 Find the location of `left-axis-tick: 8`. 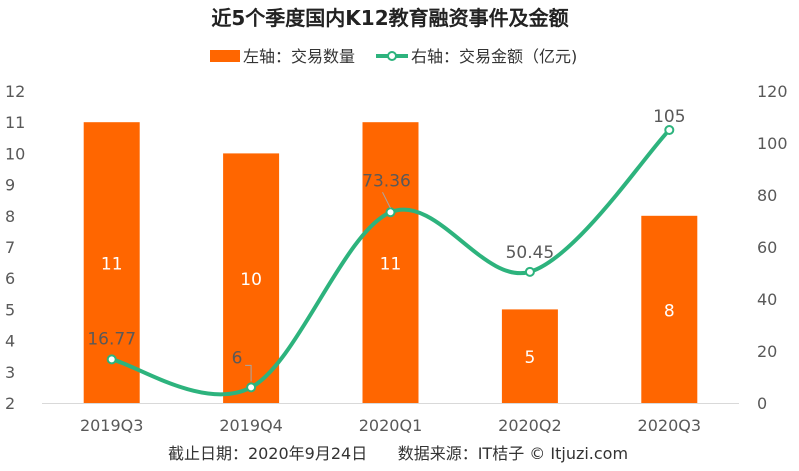

left-axis-tick: 8 is located at coordinates (10, 216).